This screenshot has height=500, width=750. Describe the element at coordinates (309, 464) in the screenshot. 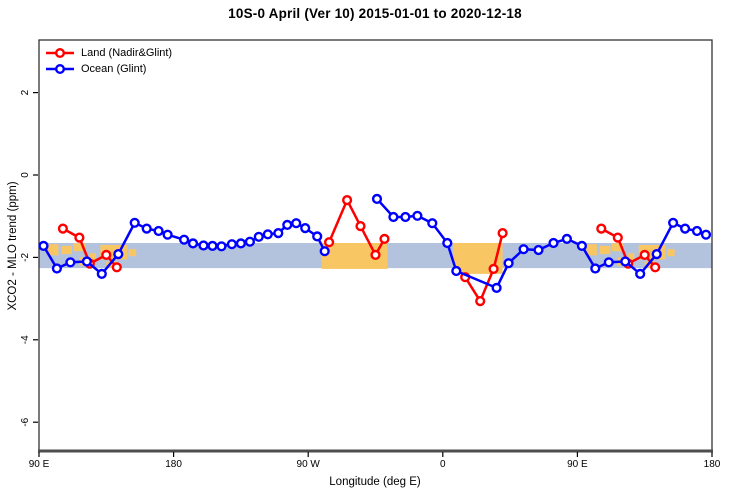

I see `x-tick-label: 90 W` at that location.